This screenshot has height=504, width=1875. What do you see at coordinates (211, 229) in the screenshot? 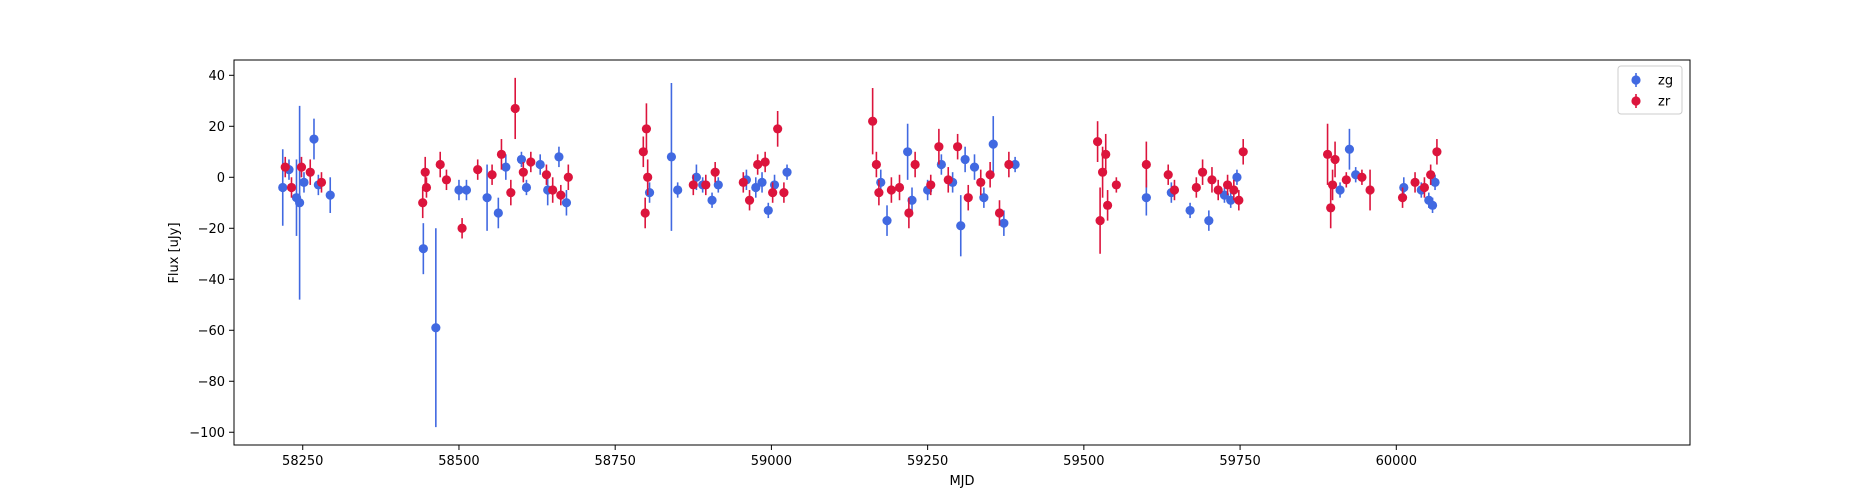
I see `y-tick-label: −20` at bounding box center [211, 229].